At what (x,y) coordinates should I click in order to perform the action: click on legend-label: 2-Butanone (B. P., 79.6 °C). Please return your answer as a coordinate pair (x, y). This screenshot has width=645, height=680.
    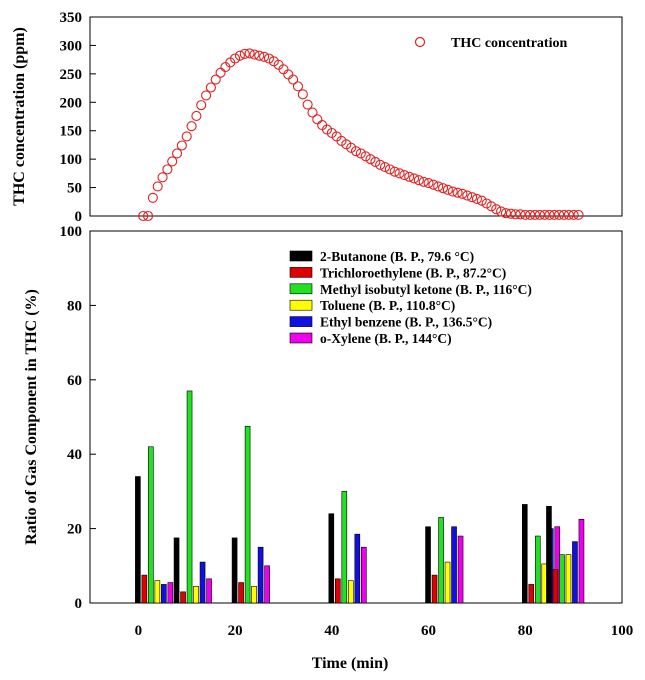
    Looking at the image, I should click on (397, 256).